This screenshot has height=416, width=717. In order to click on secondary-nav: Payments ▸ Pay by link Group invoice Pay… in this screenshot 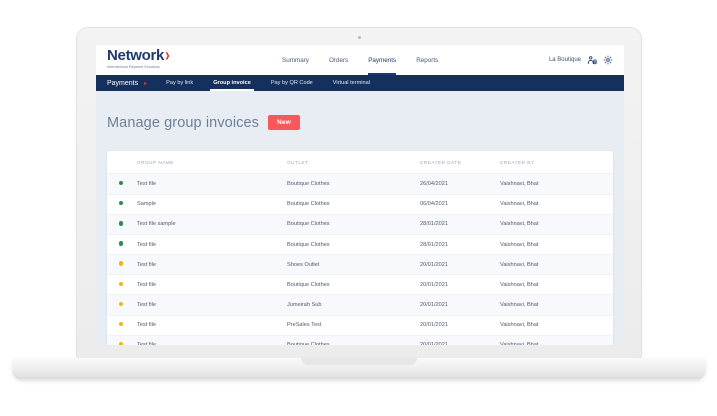, I will do `click(360, 83)`.